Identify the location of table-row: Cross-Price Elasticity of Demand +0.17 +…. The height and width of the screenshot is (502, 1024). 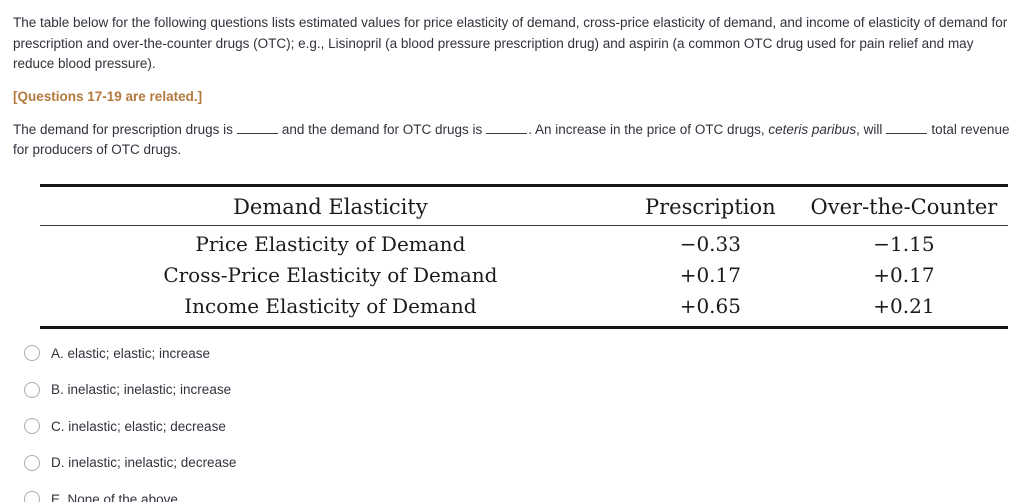
(524, 275).